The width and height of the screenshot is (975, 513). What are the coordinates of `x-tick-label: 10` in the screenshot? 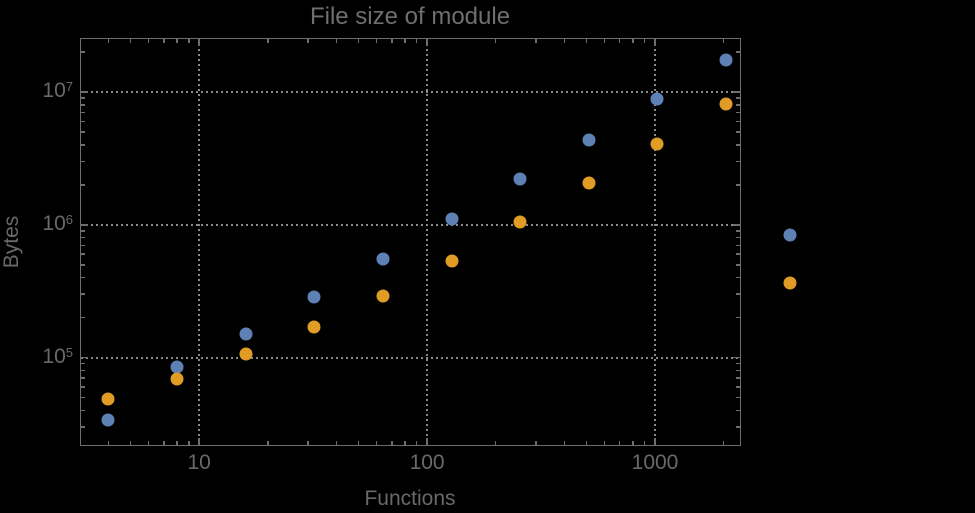 It's located at (199, 462).